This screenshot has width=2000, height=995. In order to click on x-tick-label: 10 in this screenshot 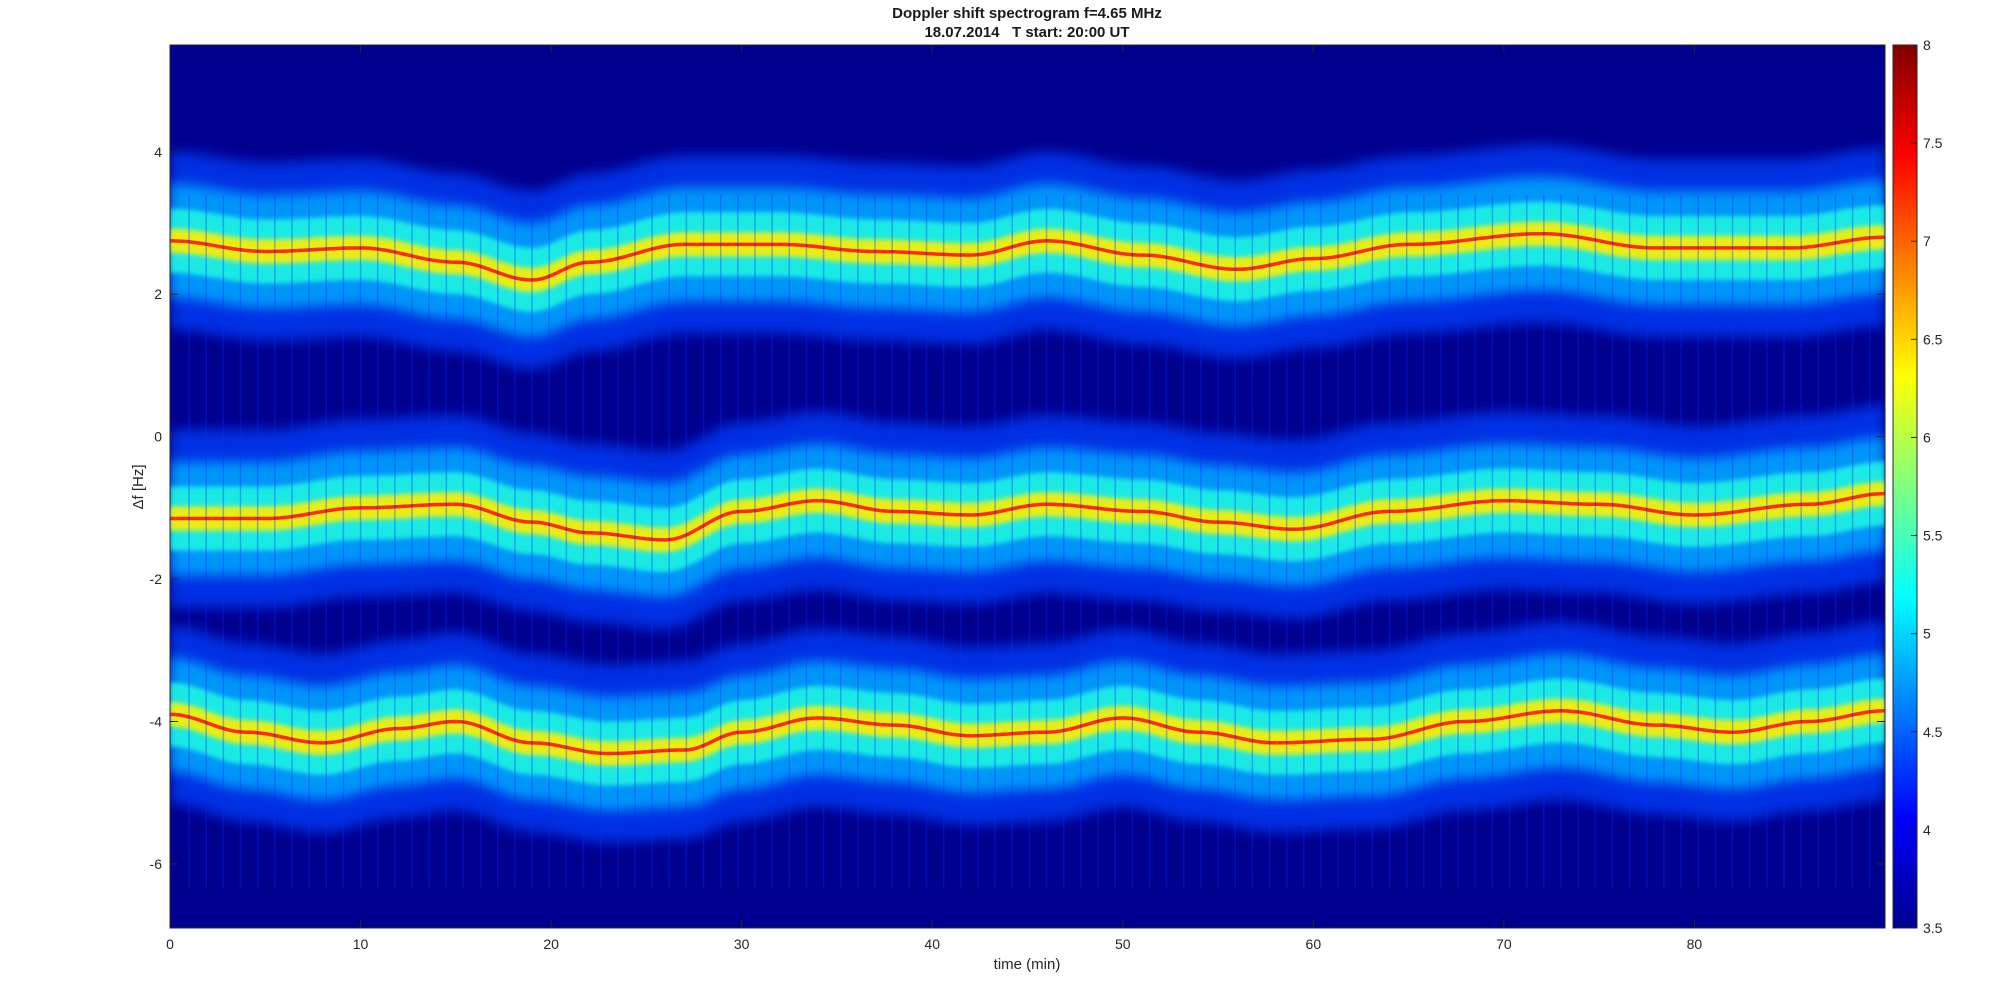, I will do `click(361, 944)`.